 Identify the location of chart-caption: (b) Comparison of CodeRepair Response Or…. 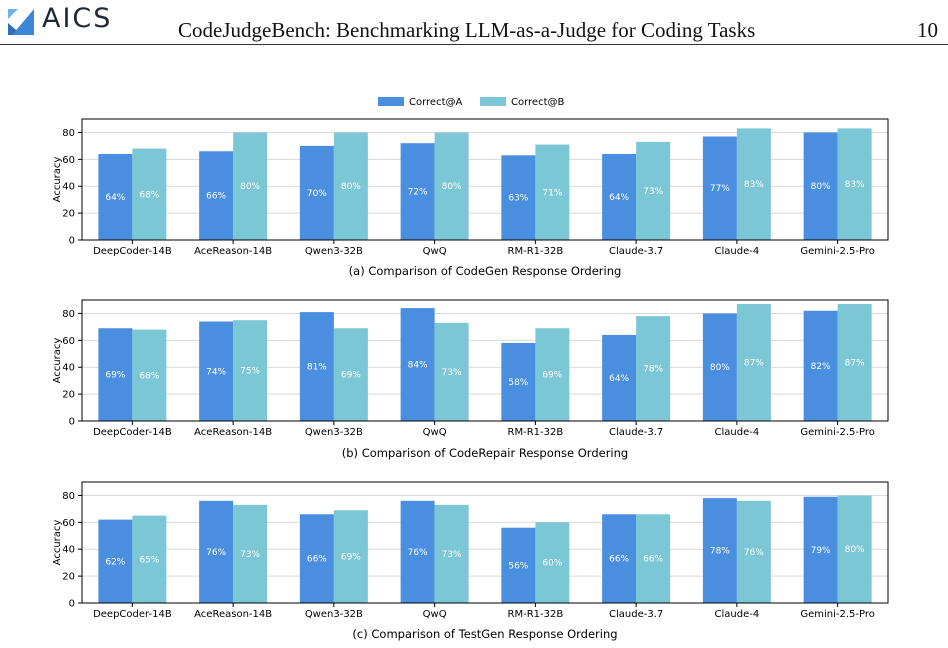
(485, 453).